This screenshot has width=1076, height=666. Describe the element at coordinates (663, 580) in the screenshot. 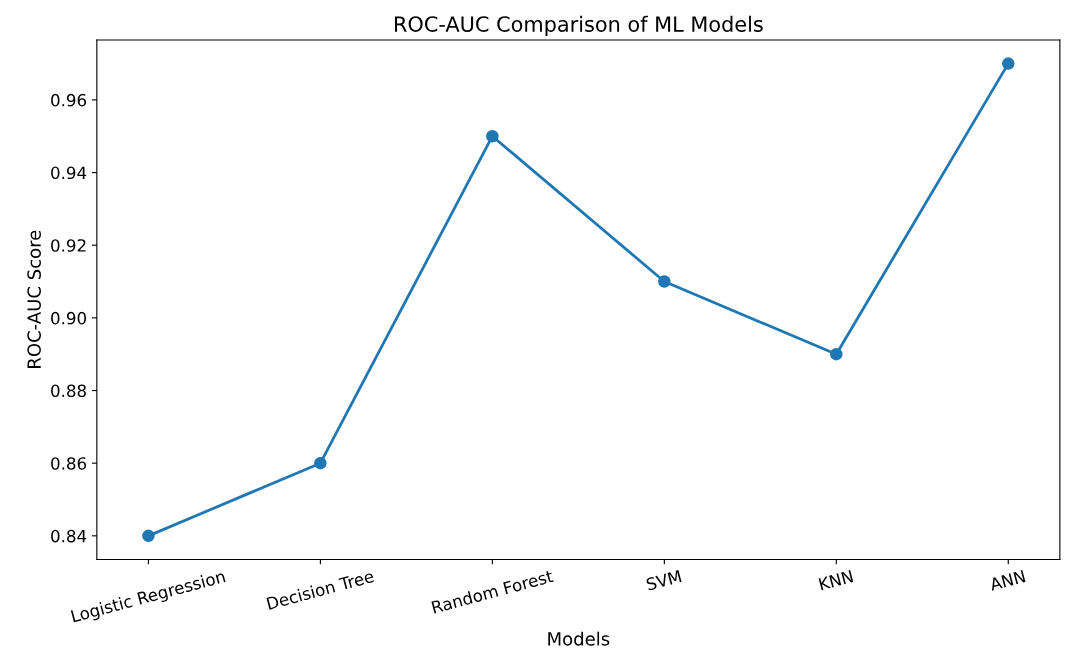

I see `x-tick-label: SVM` at that location.